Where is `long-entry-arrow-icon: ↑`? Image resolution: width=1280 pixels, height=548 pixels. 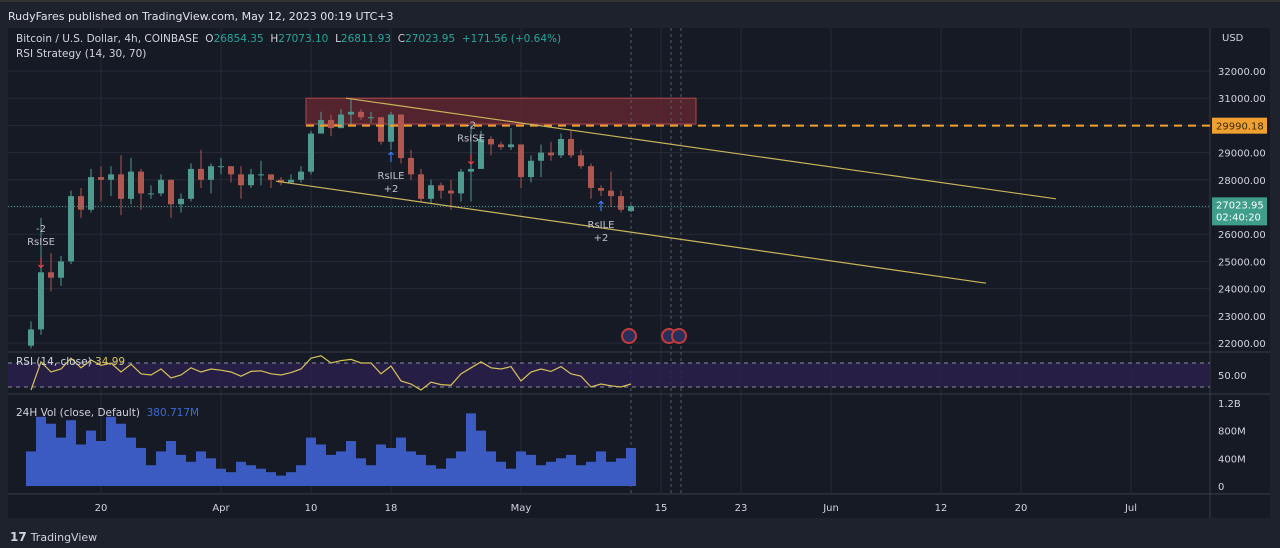 long-entry-arrow-icon: ↑ is located at coordinates (391, 158).